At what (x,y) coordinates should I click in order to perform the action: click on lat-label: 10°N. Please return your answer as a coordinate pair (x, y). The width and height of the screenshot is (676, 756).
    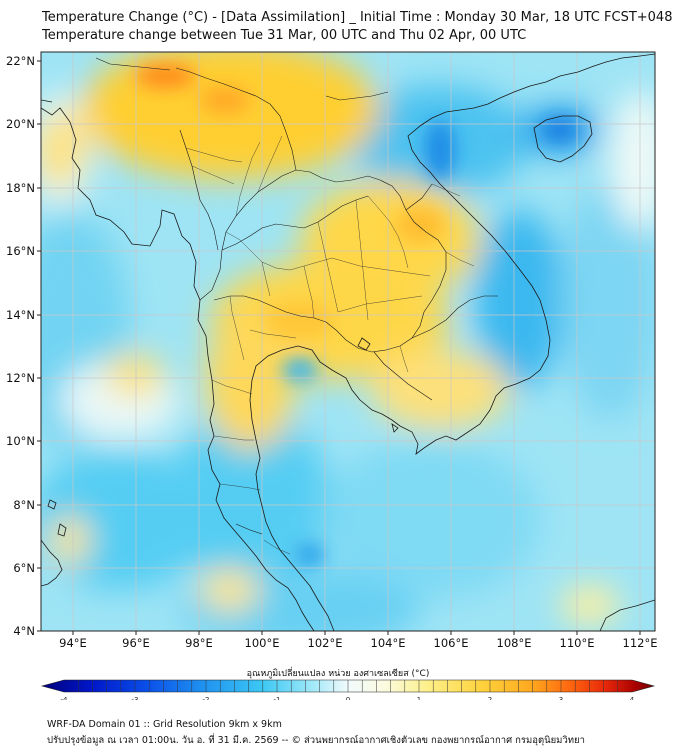
    Looking at the image, I should click on (20, 441).